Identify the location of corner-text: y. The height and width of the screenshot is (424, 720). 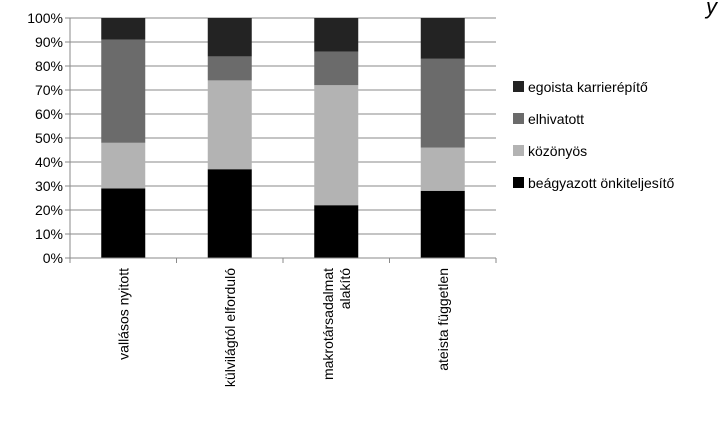
(711, 9).